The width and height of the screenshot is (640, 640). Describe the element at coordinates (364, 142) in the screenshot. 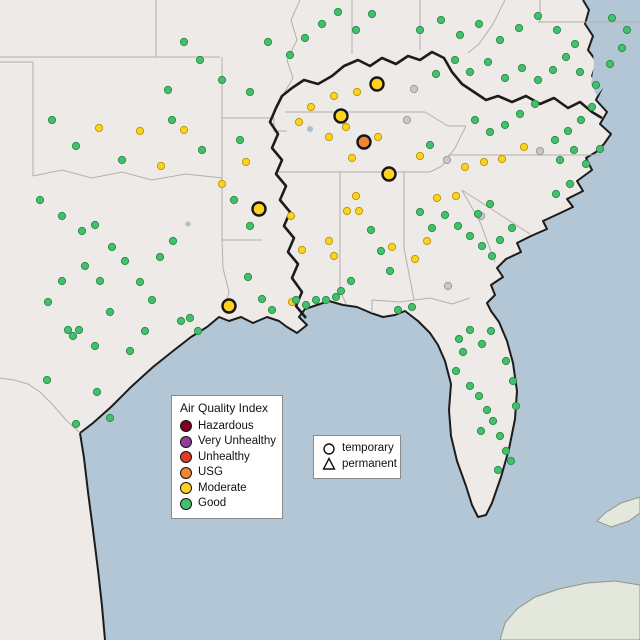

I see `temporary-station-marker-usg` at that location.